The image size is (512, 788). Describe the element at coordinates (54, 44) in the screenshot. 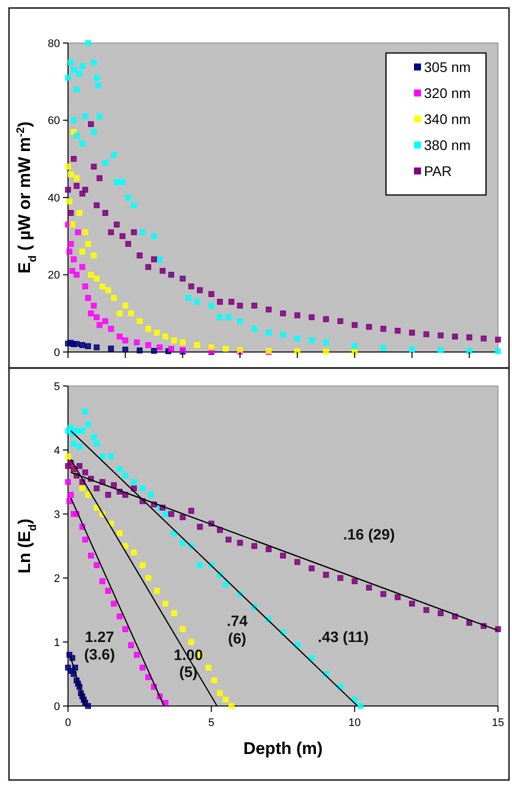

I see `y-tick-label: 80` at that location.